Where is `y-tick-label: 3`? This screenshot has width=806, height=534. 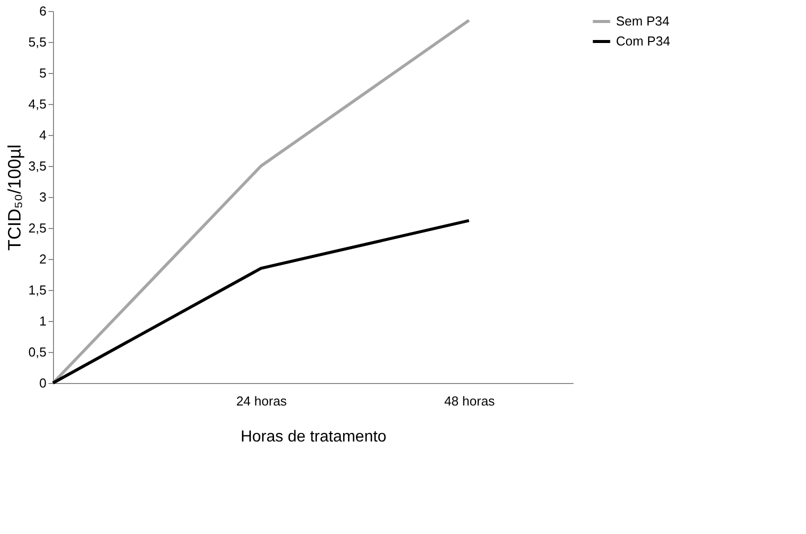
y-tick-label: 3 is located at coordinates (42, 197).